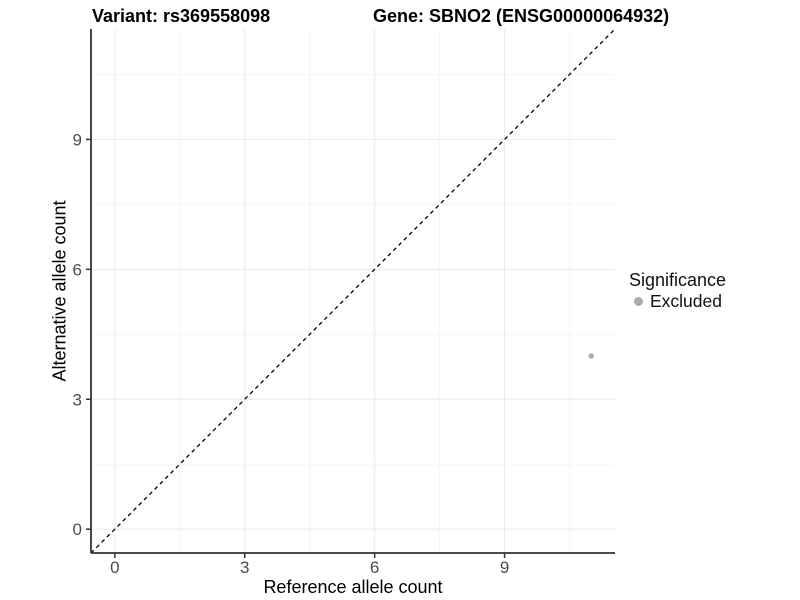 The image size is (800, 600). I want to click on y-tick-label: 9, so click(77, 139).